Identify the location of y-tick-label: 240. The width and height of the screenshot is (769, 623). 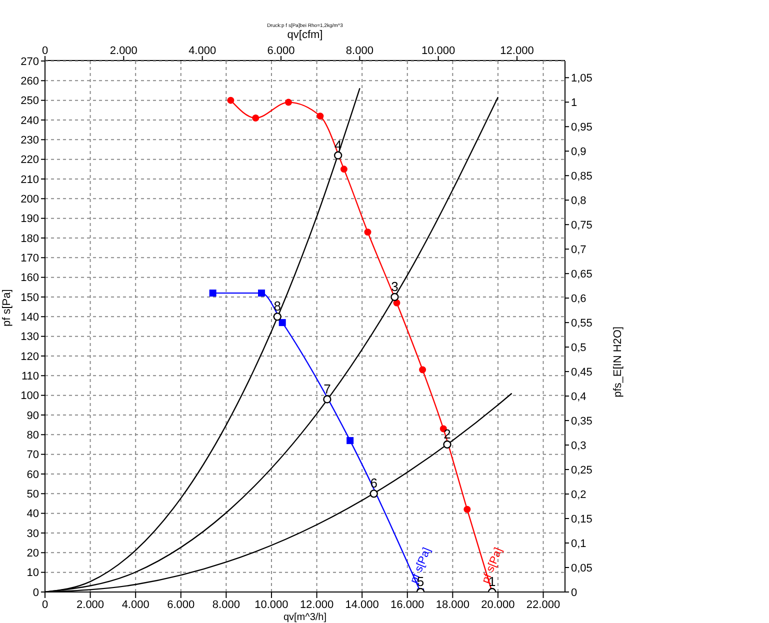
(29, 120).